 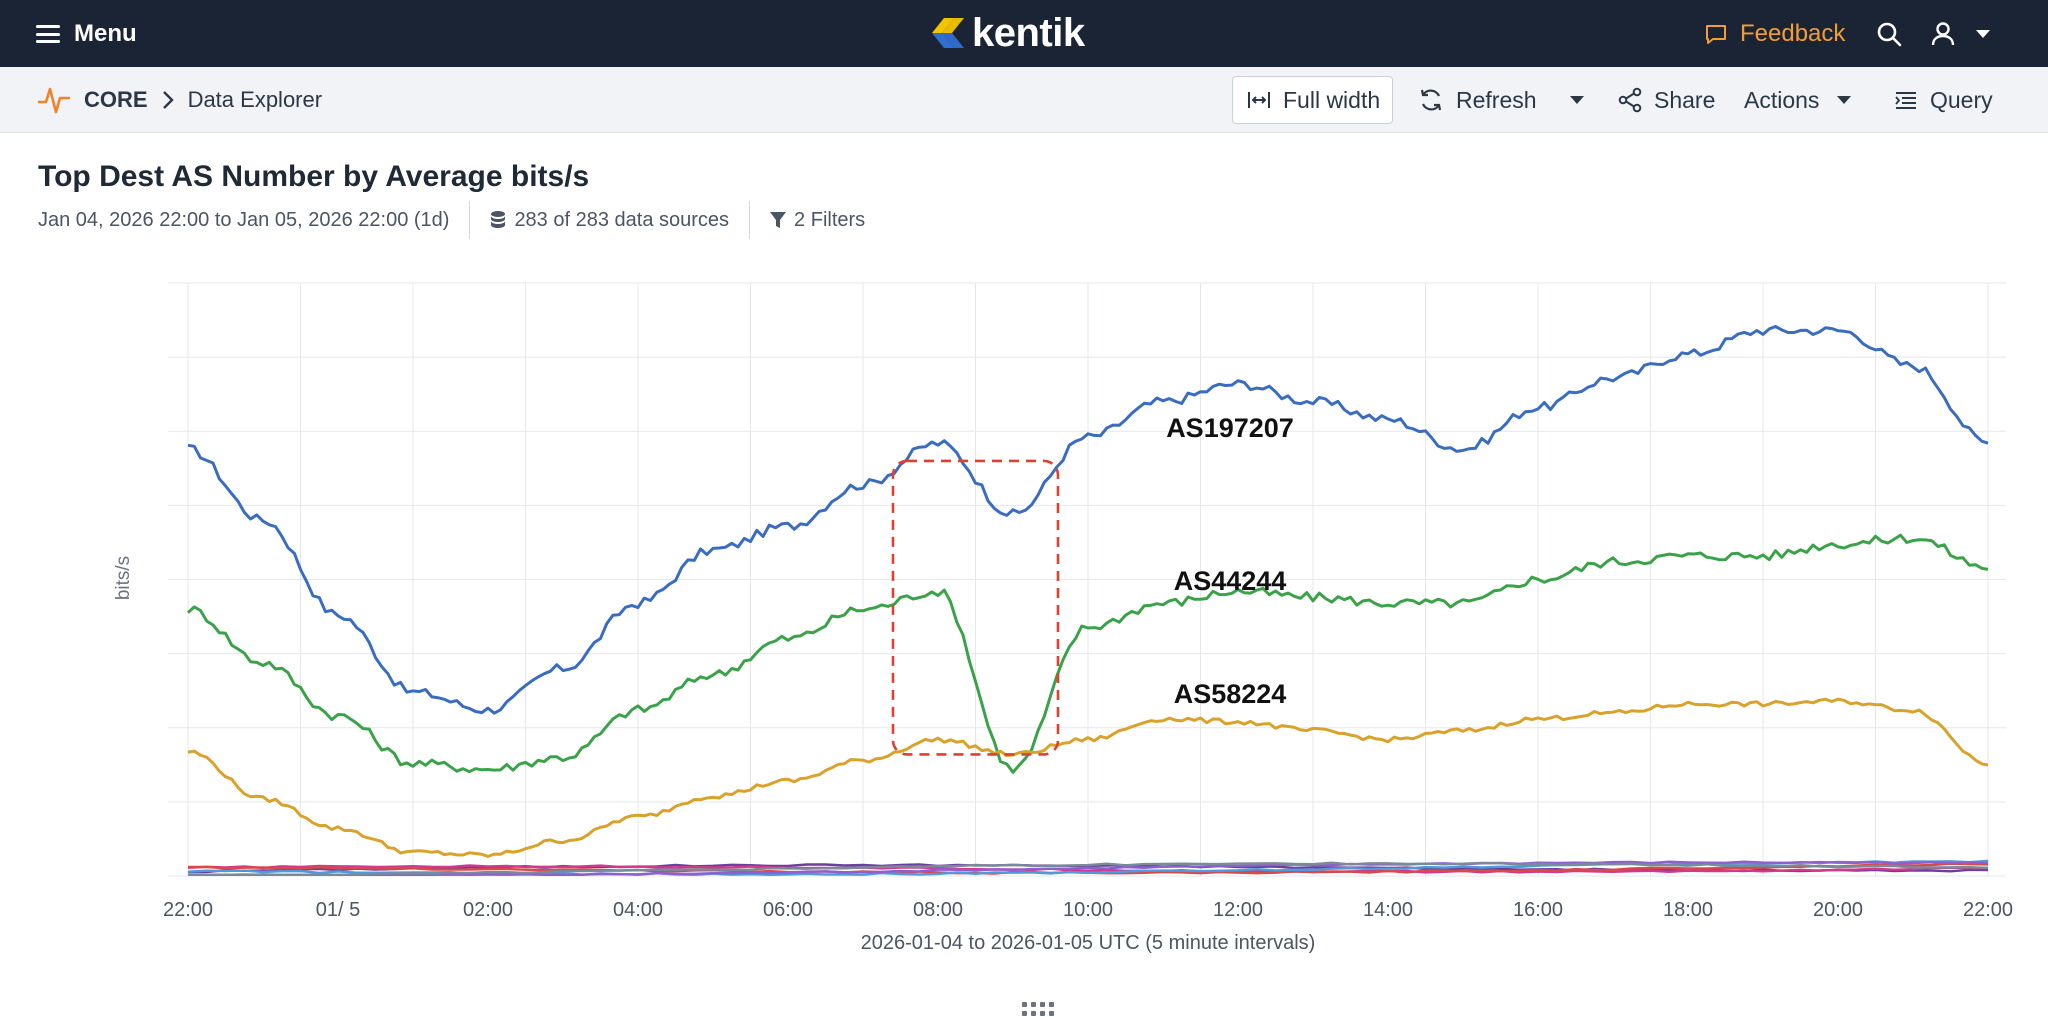 I want to click on data-sources: 283 of 283 data sources, so click(x=609, y=220).